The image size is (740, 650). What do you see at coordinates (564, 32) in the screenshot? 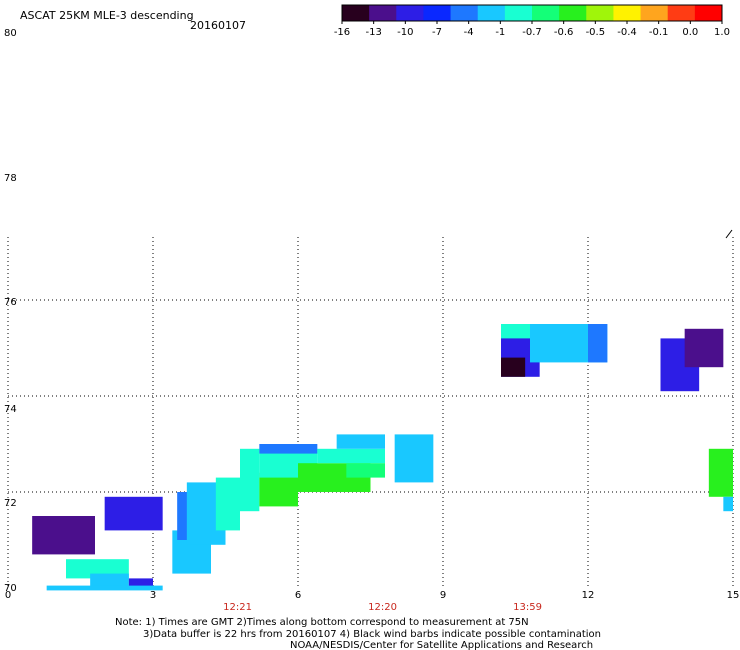
I see `colorbar-label: -0.6` at bounding box center [564, 32].